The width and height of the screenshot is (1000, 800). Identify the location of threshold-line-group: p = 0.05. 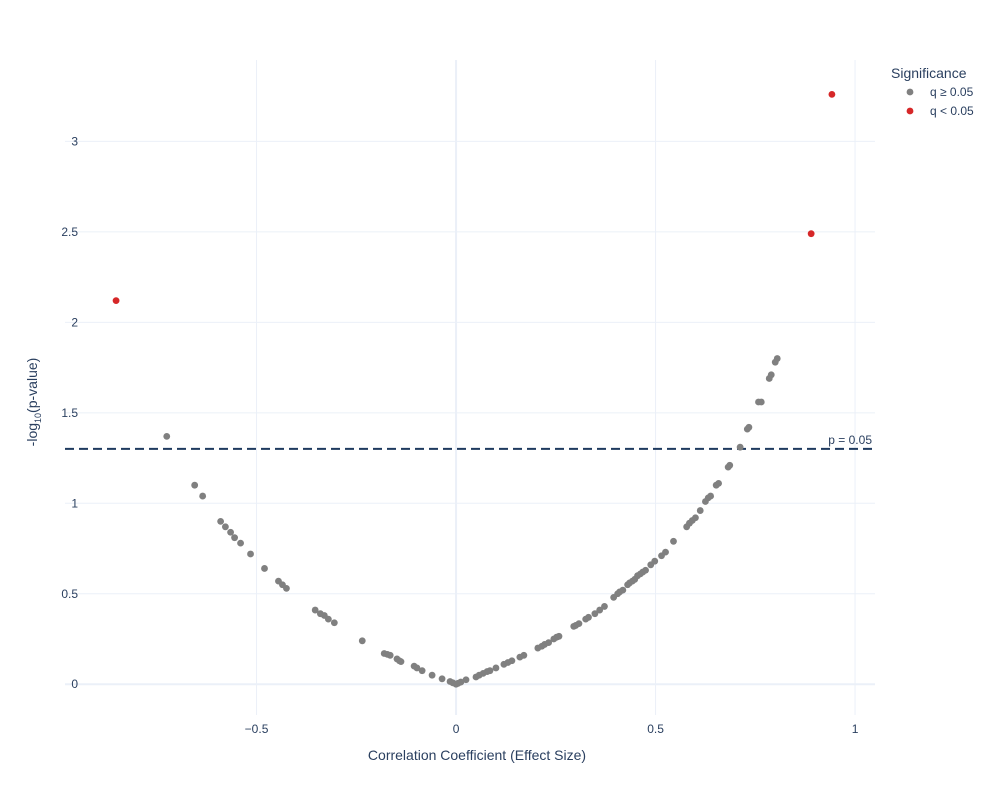
(470, 441).